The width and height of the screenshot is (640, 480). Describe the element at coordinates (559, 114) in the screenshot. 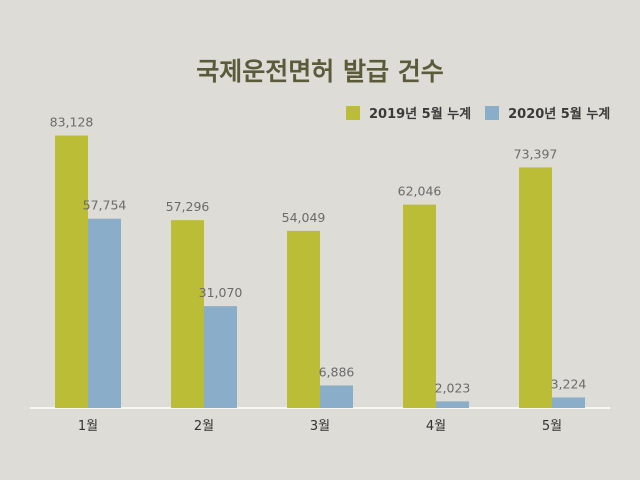

I see `legend-label-2020: 2020년 5월 누계` at that location.